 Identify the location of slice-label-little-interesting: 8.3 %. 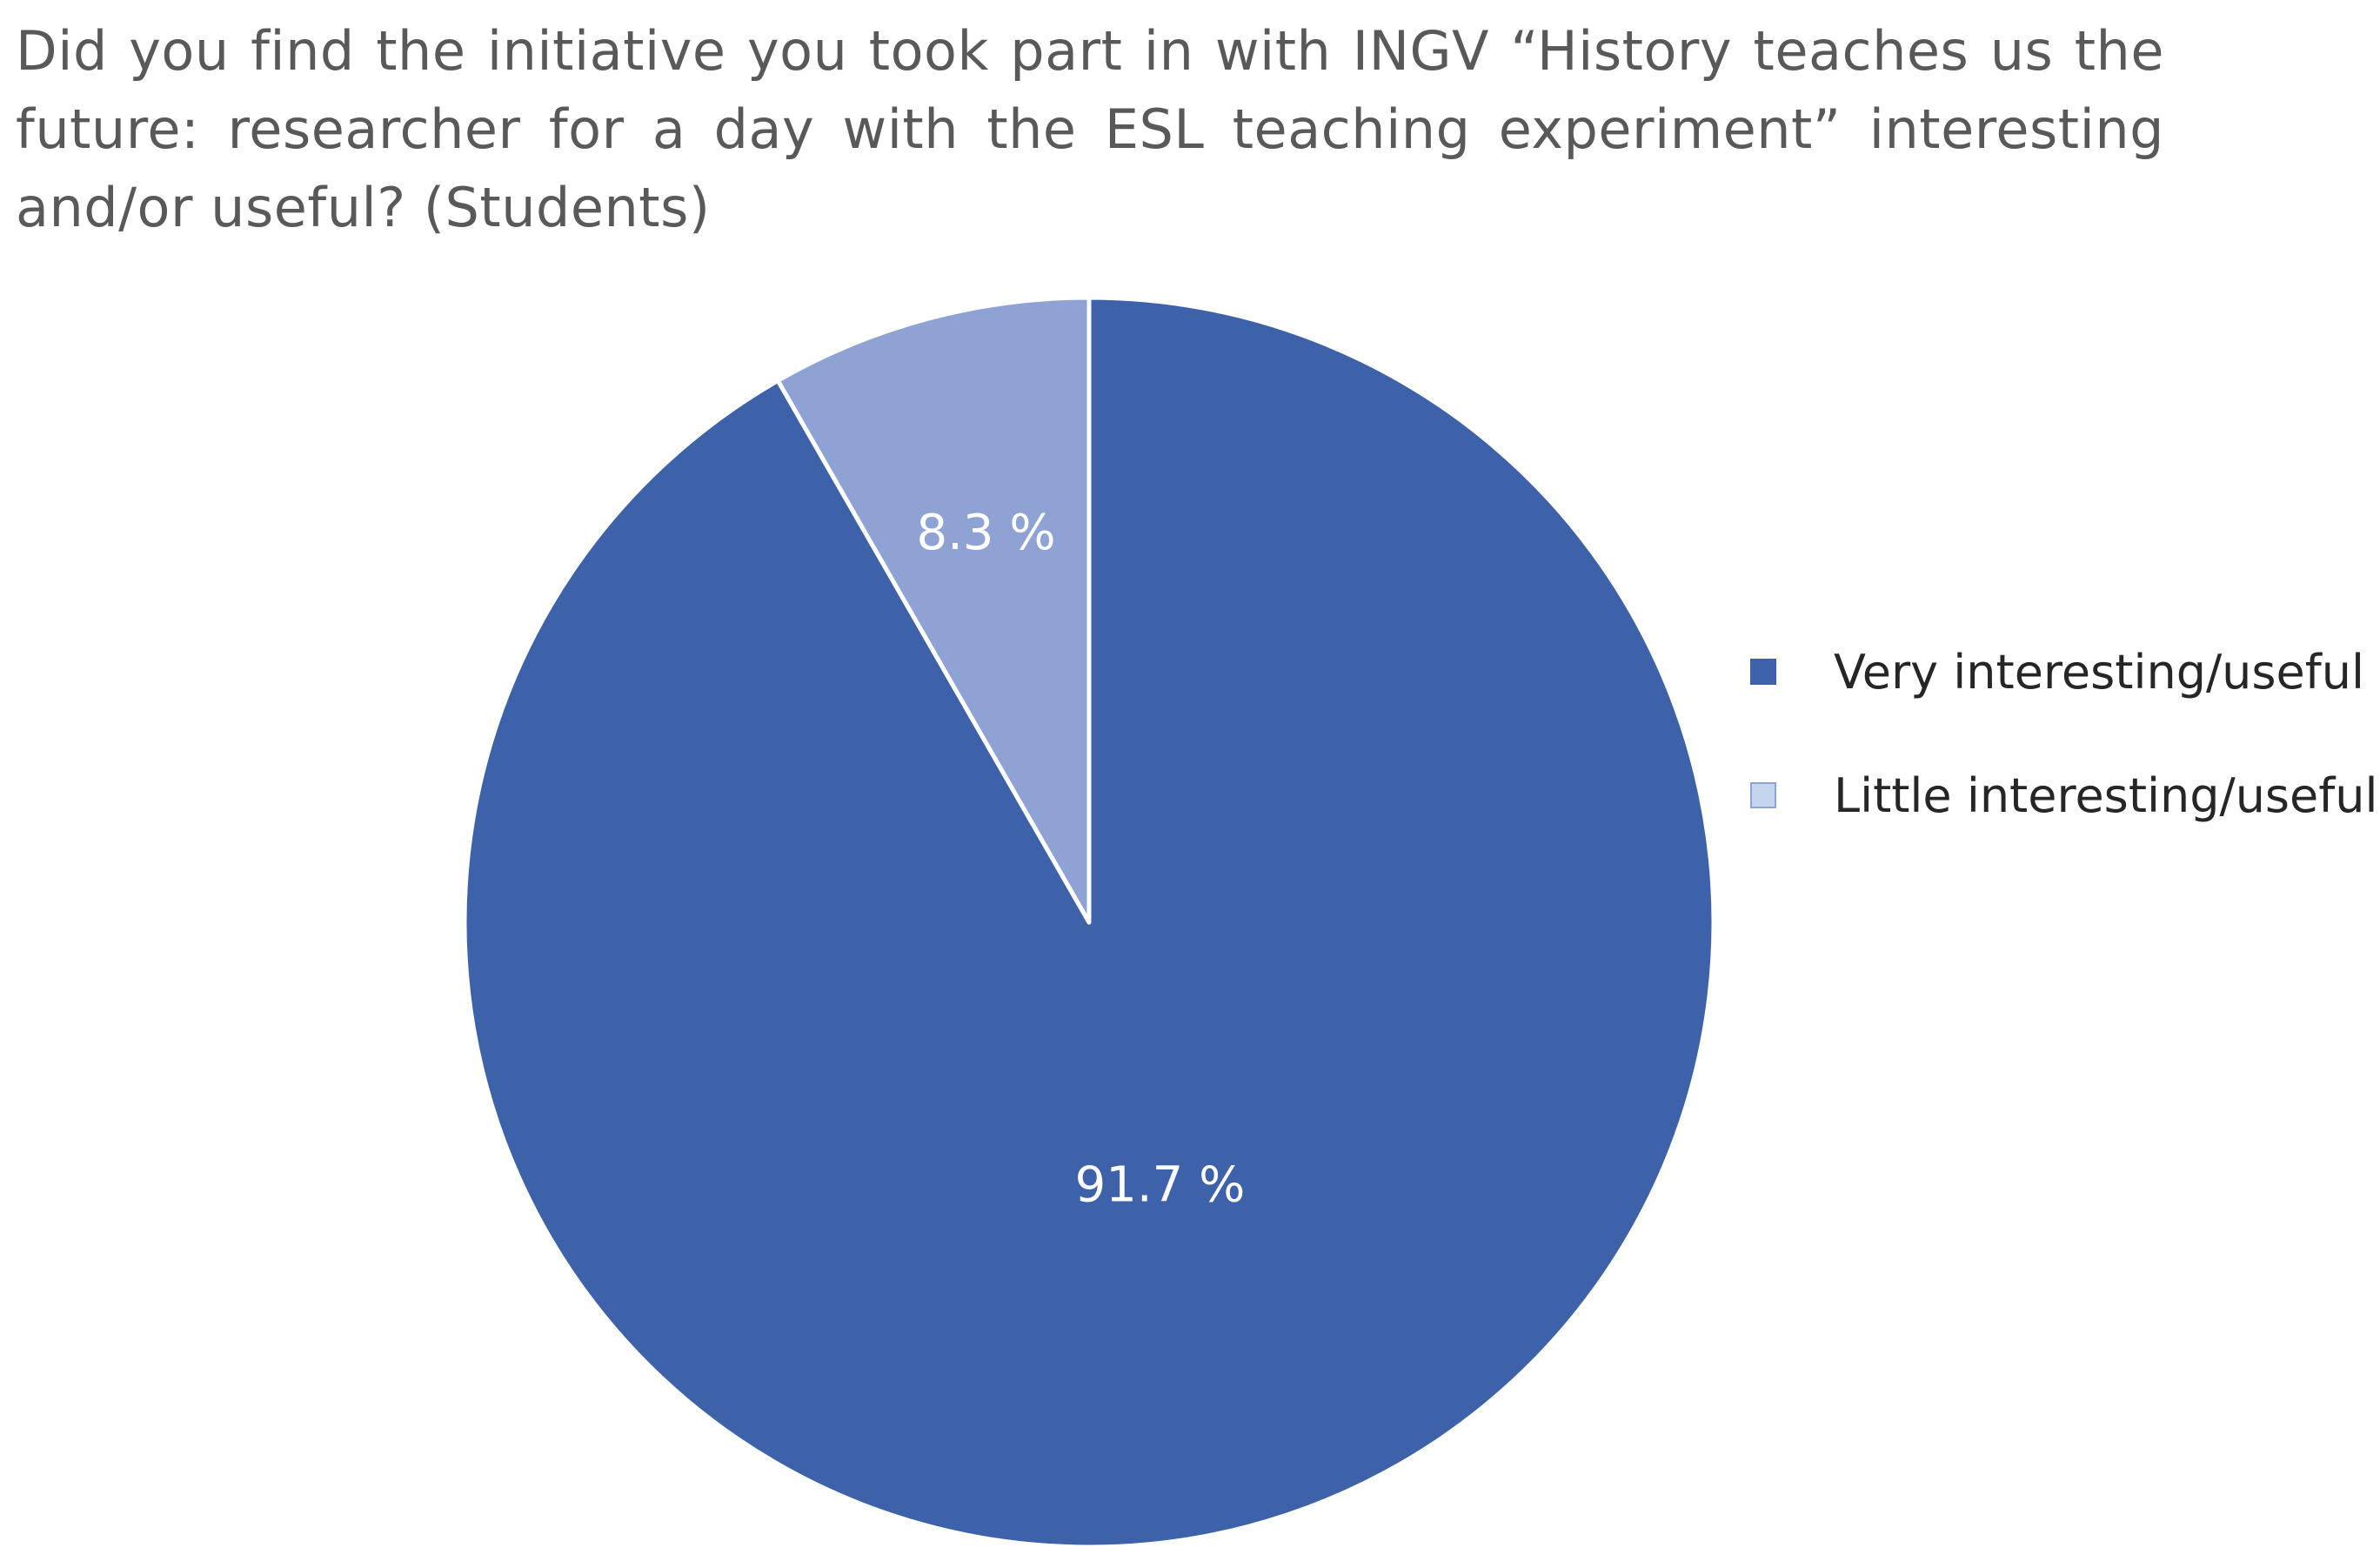
(985, 533).